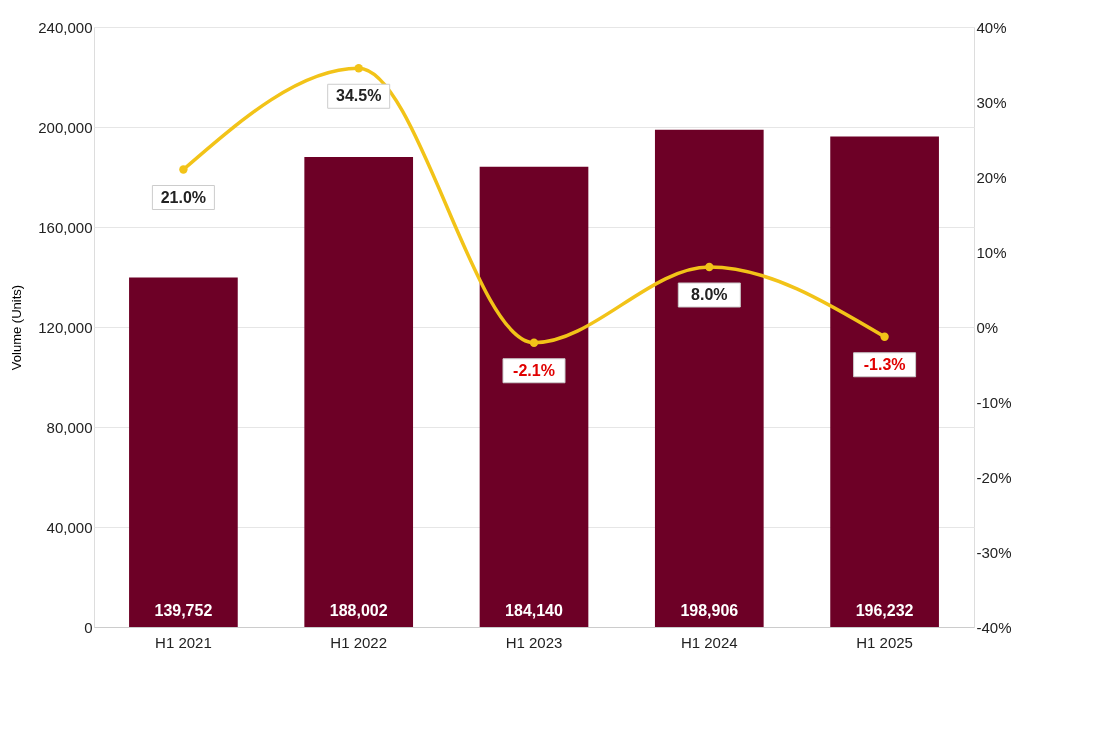  What do you see at coordinates (987, 327) in the screenshot?
I see `y2-tick-label: 0%` at bounding box center [987, 327].